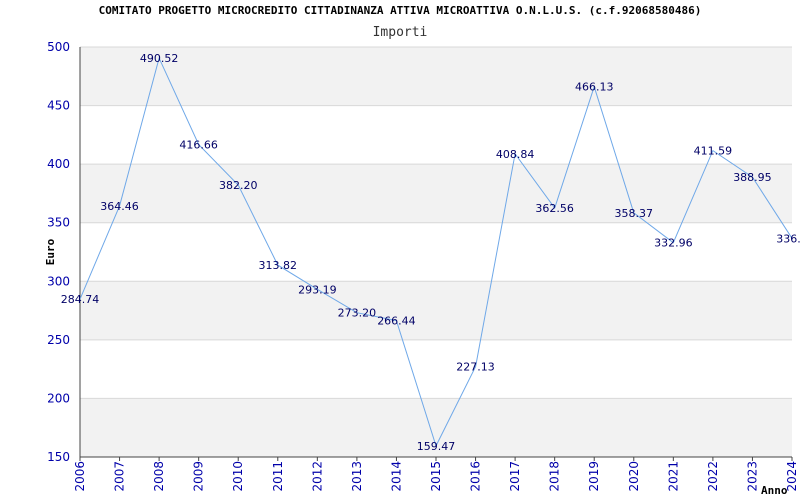 The image size is (800, 500). I want to click on x-tick-label: 2016, so click(476, 476).